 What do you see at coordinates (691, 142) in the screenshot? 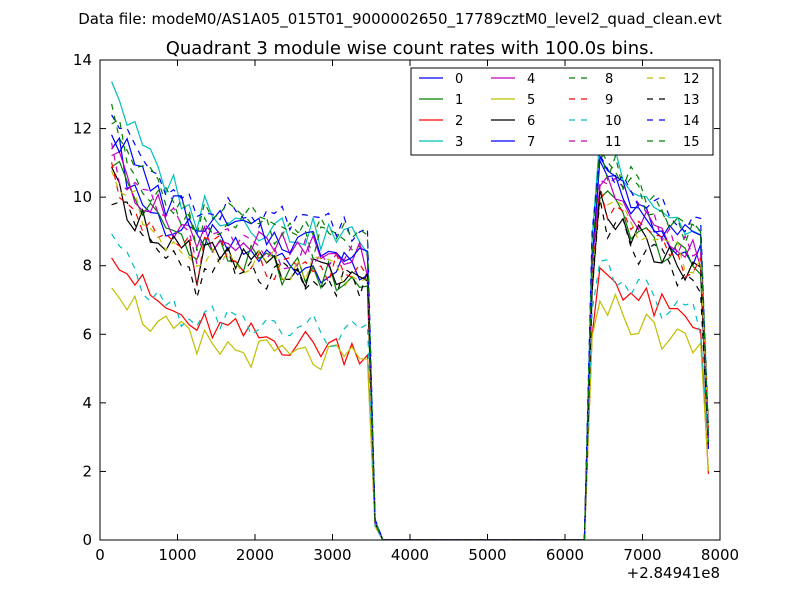
I see `legend-label-15: 15` at bounding box center [691, 142].